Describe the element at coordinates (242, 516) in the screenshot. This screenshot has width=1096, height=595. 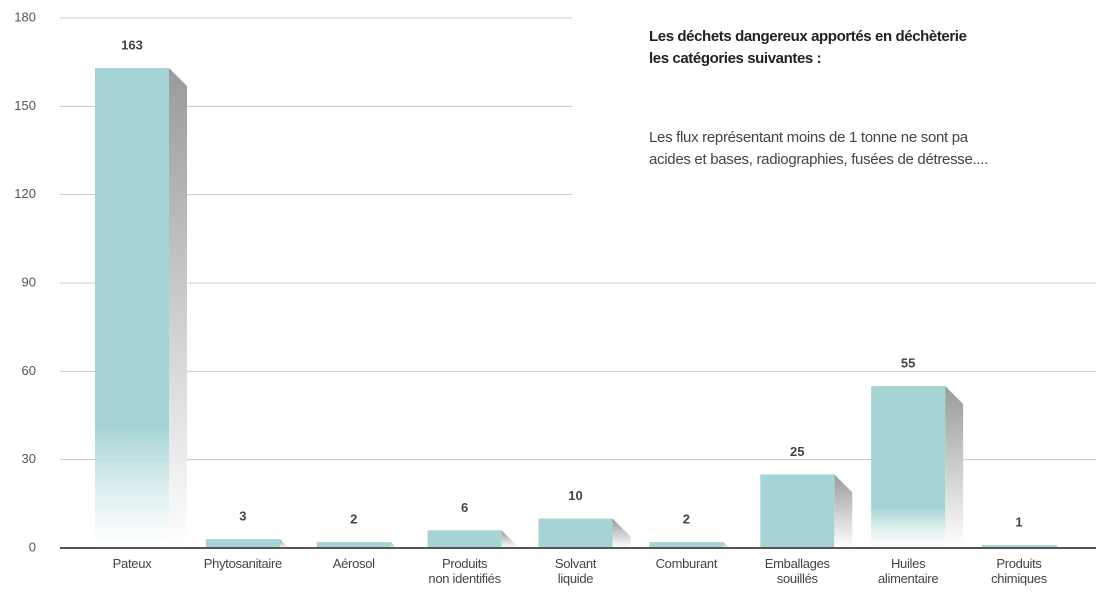
I see `value-label: 3` at that location.